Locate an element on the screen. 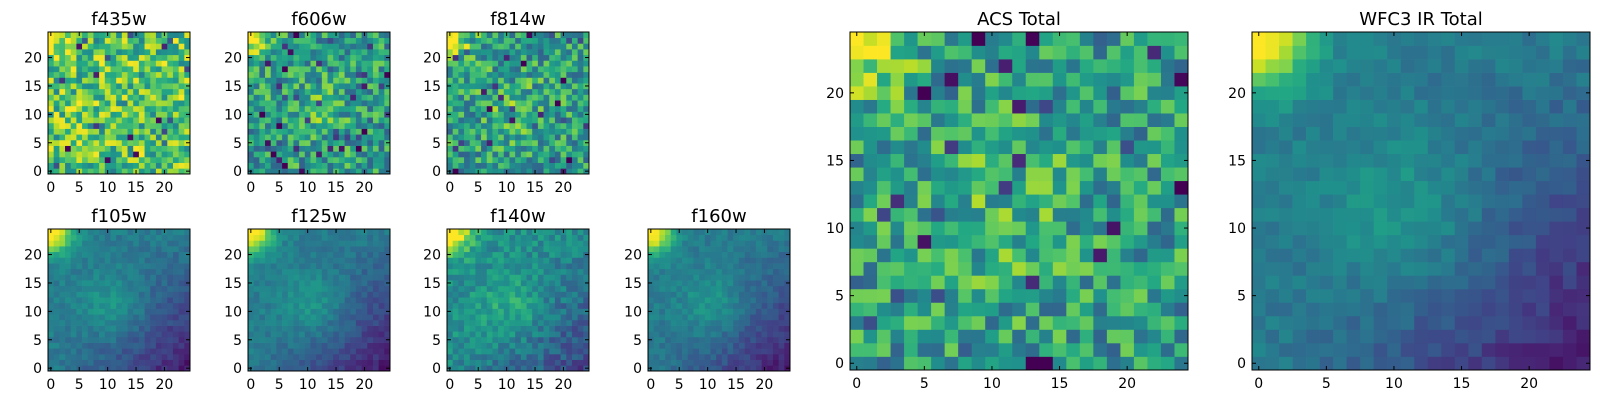 Image resolution: width=1600 pixels, height=400 pixels. y-tick-label: 5 is located at coordinates (237, 341).